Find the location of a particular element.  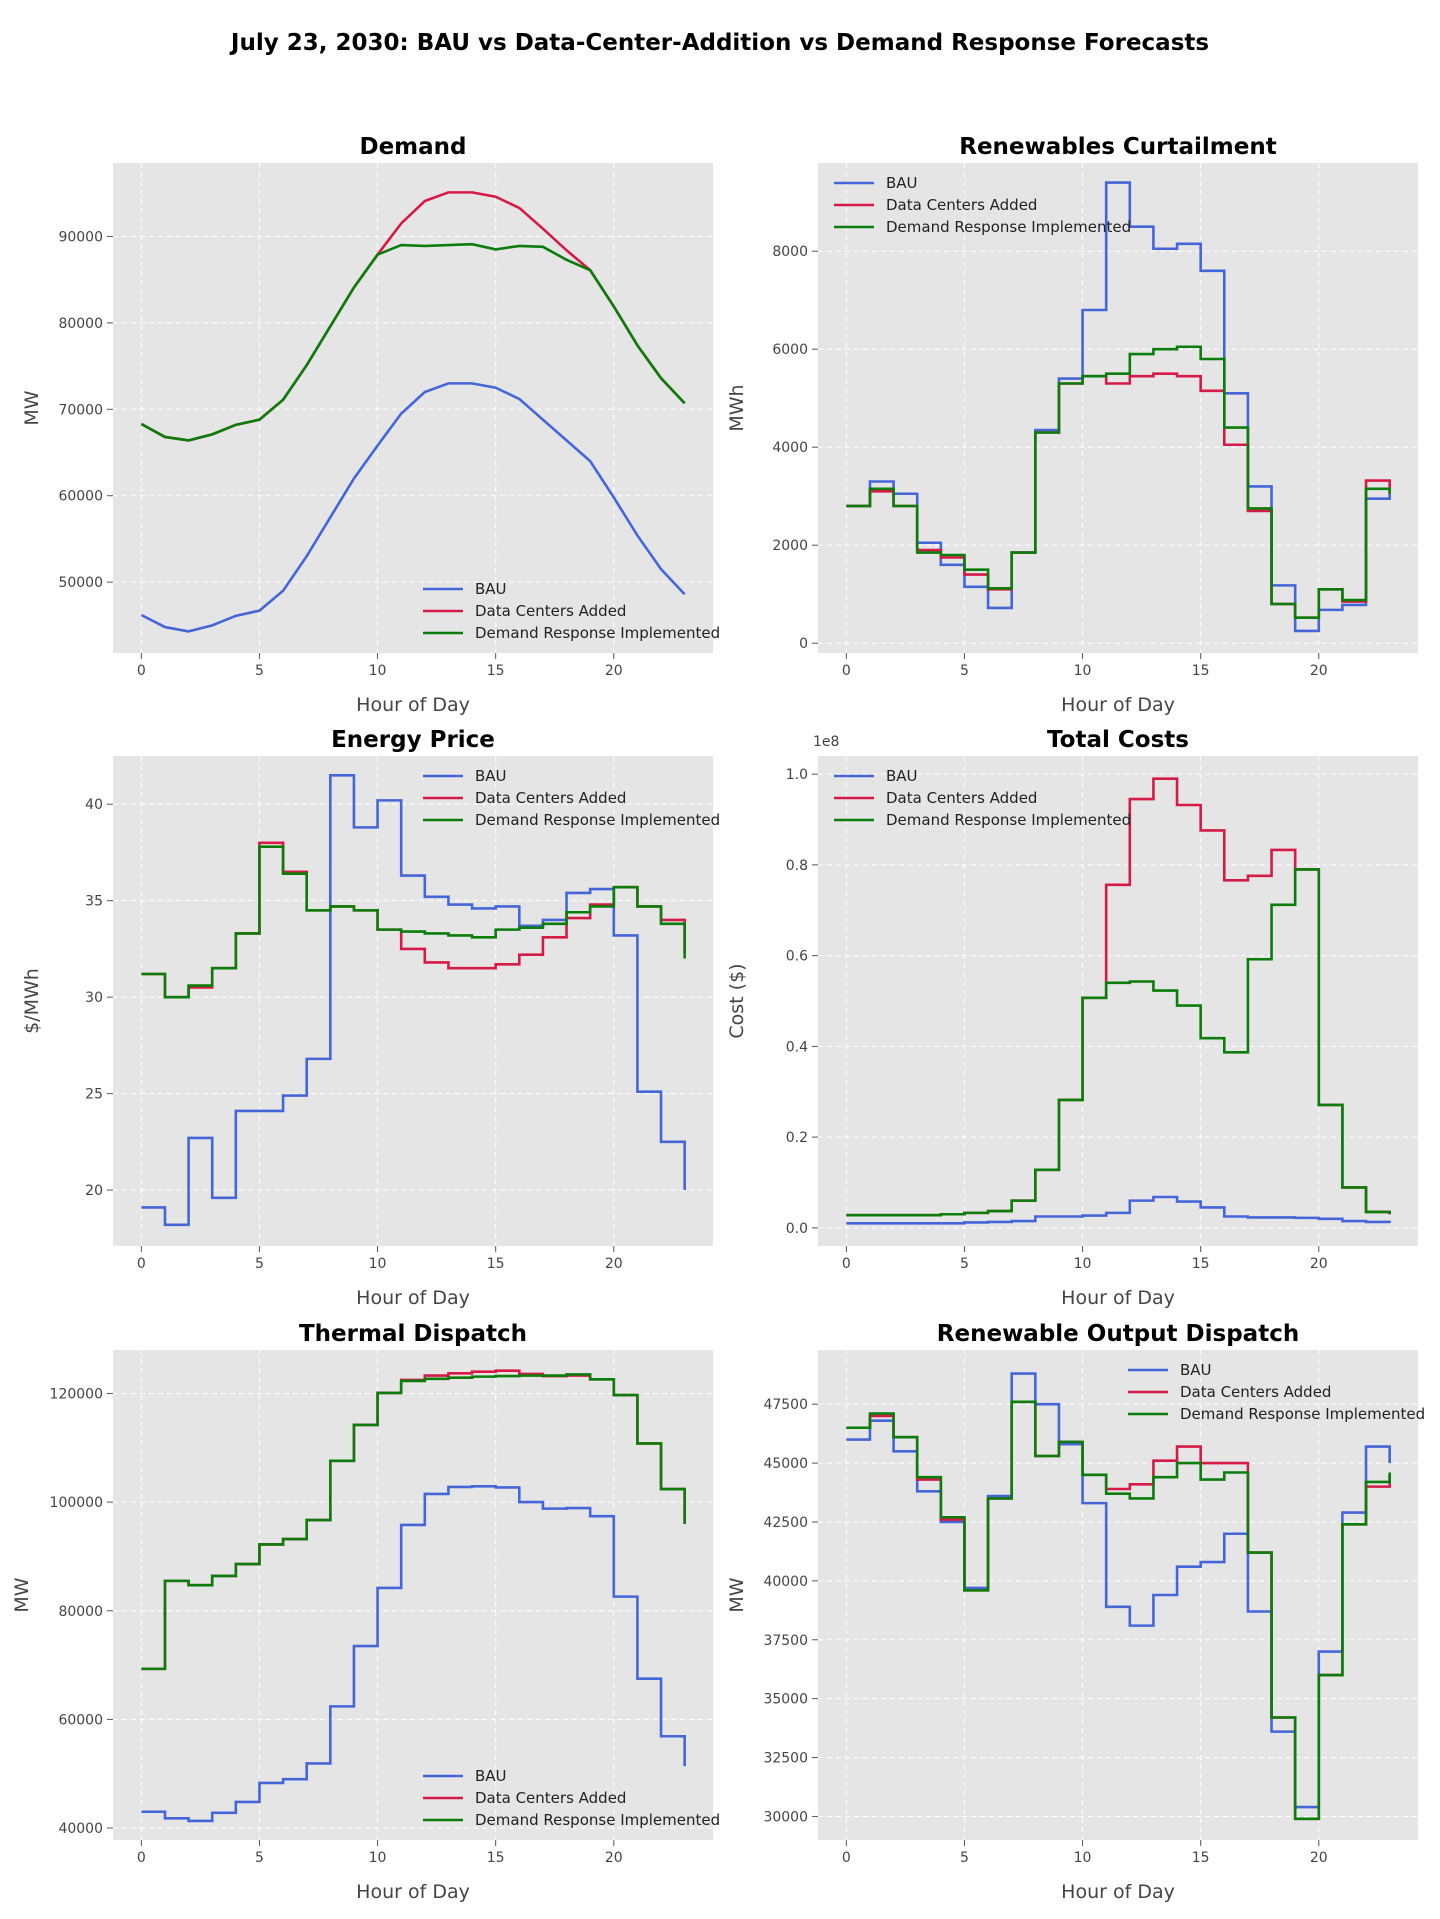

y-tick-label: 90000 is located at coordinates (80, 237).